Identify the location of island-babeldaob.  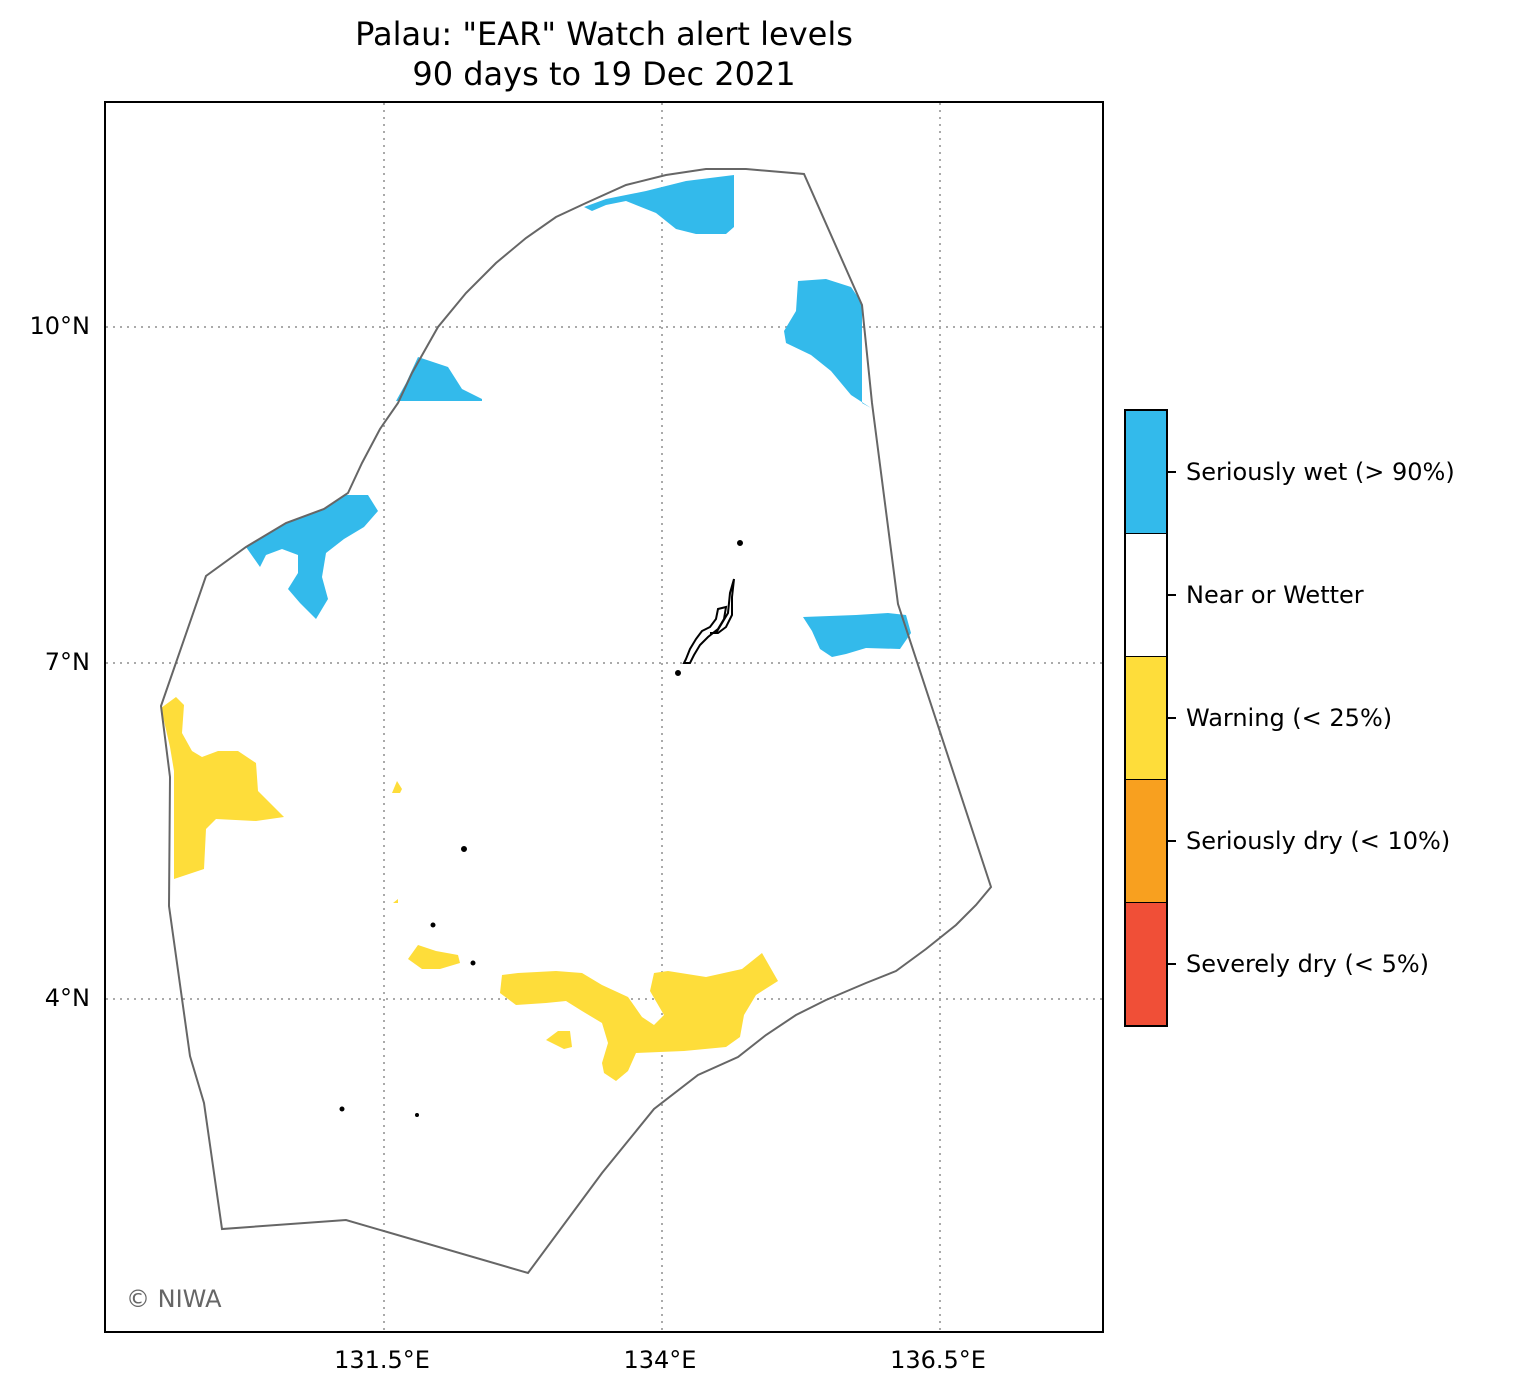
(722, 606).